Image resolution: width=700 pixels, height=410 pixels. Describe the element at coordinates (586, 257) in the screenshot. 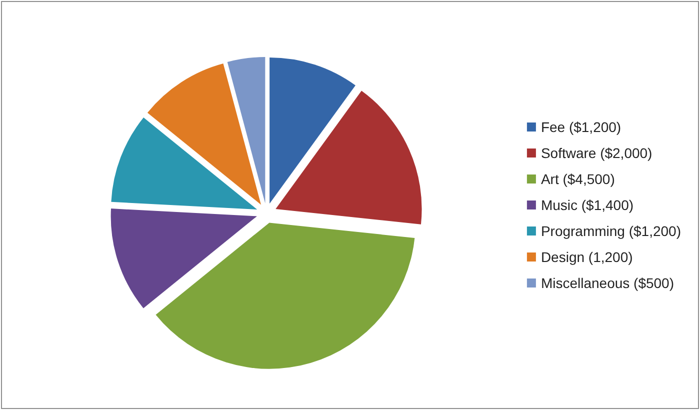

I see `legend-label: Design (1,200)` at that location.